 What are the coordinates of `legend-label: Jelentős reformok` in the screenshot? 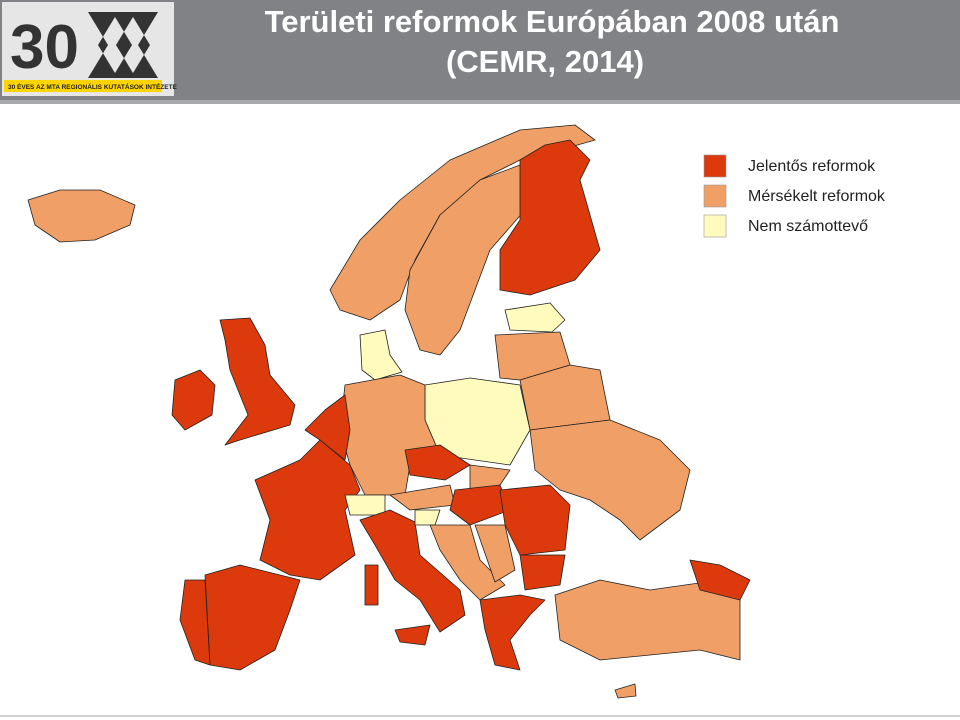 It's located at (812, 166).